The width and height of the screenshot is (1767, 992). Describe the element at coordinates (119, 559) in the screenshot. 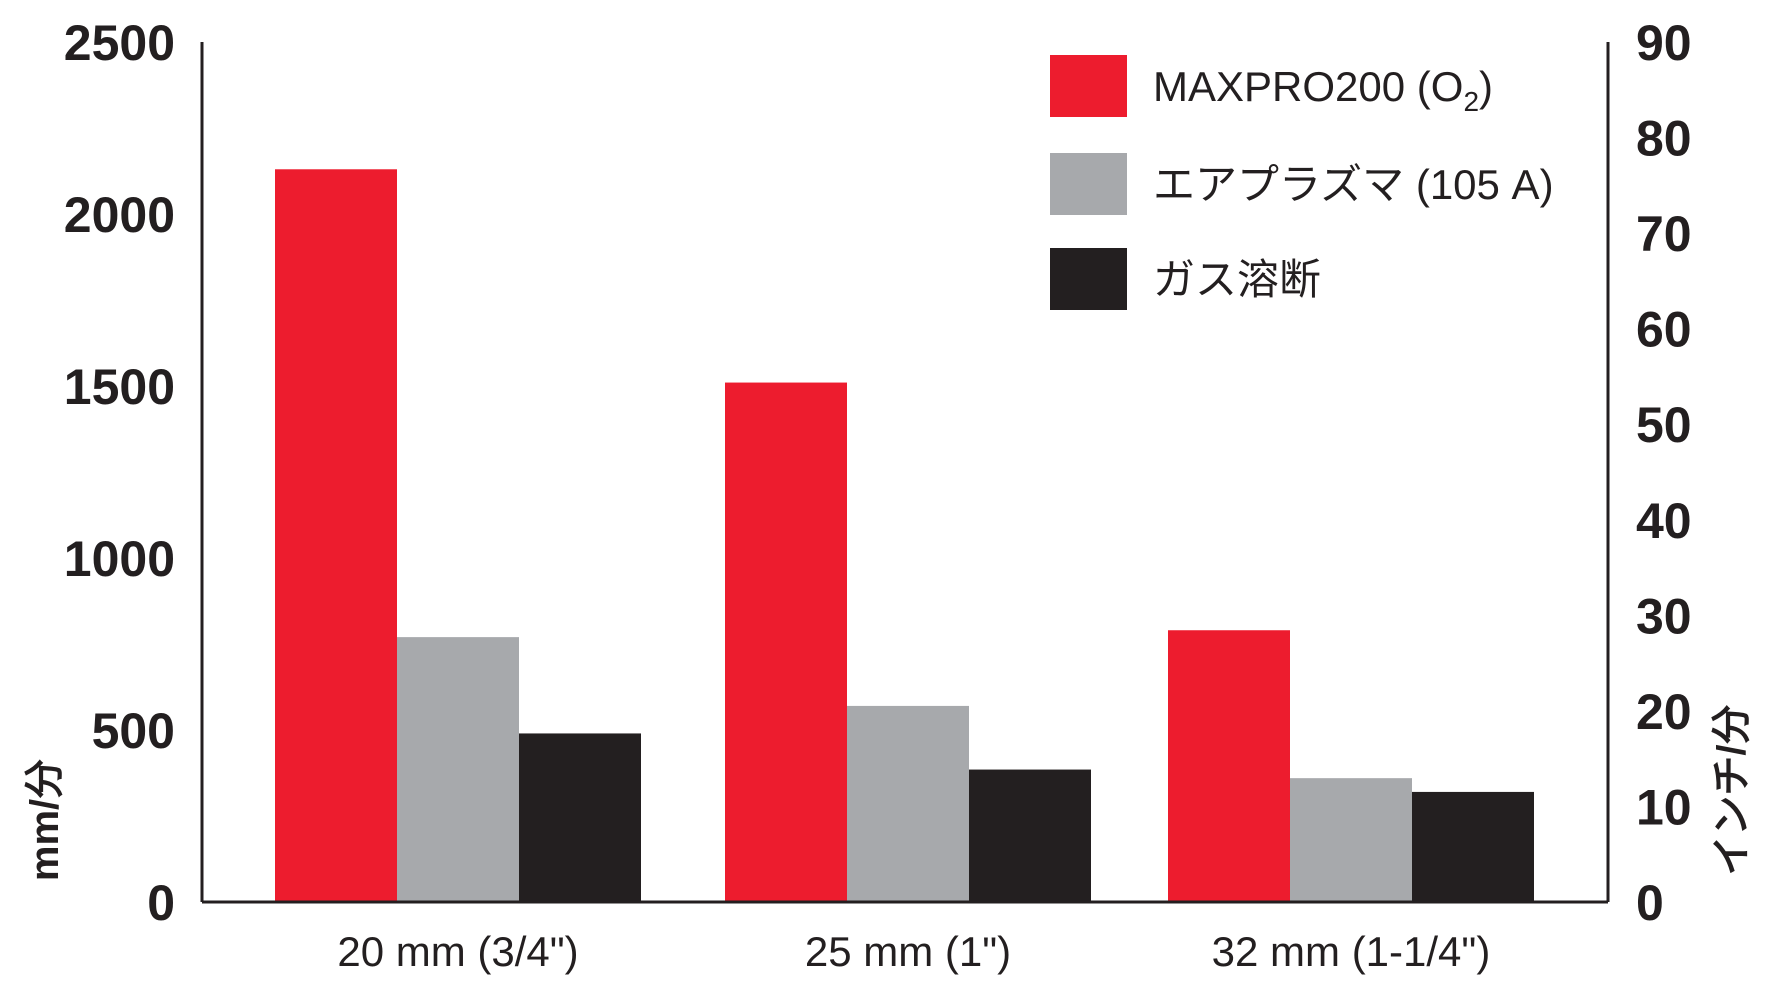

I see `y-tick-label-left: 1000` at that location.